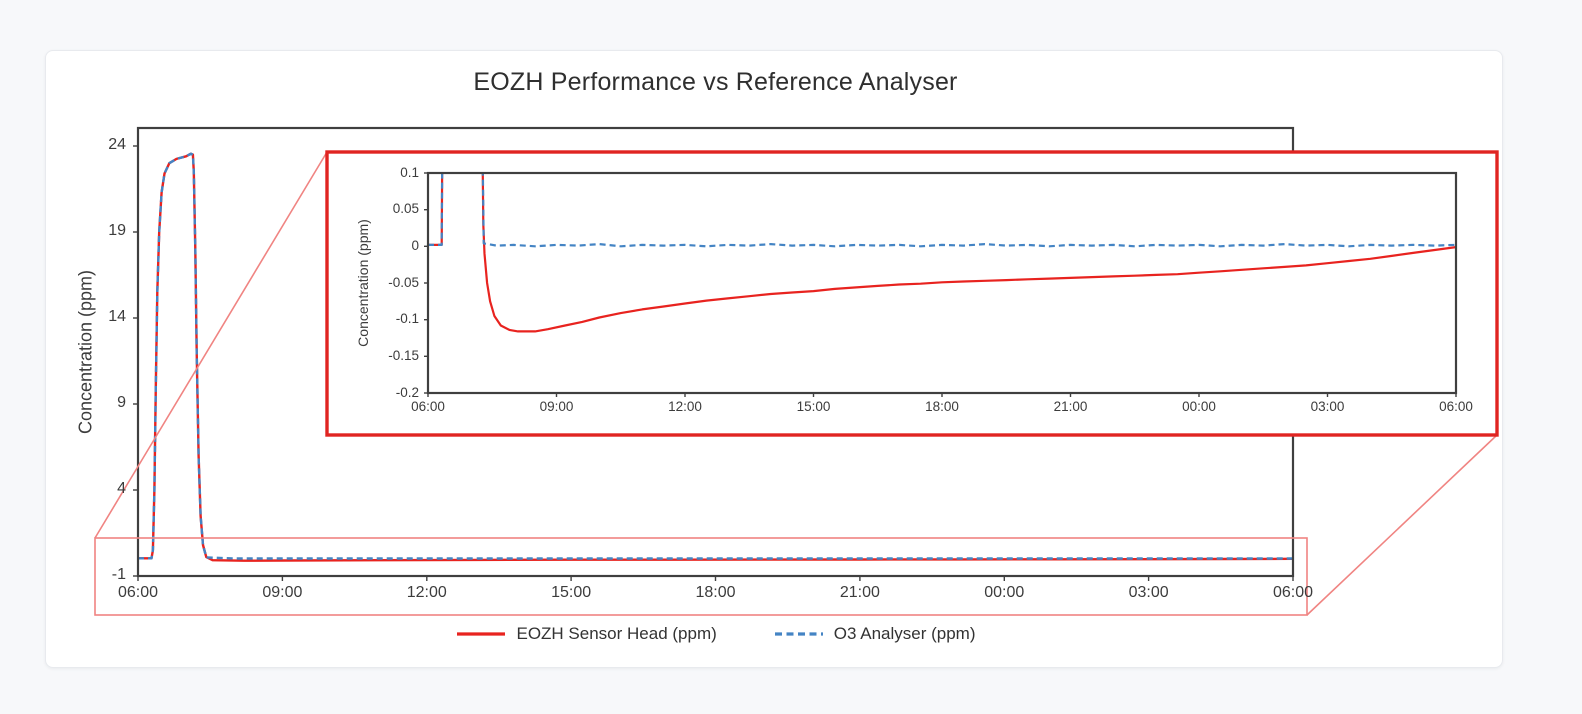  What do you see at coordinates (942, 406) in the screenshot?
I see `inset-zoom-x-tick-label: 18:00` at bounding box center [942, 406].